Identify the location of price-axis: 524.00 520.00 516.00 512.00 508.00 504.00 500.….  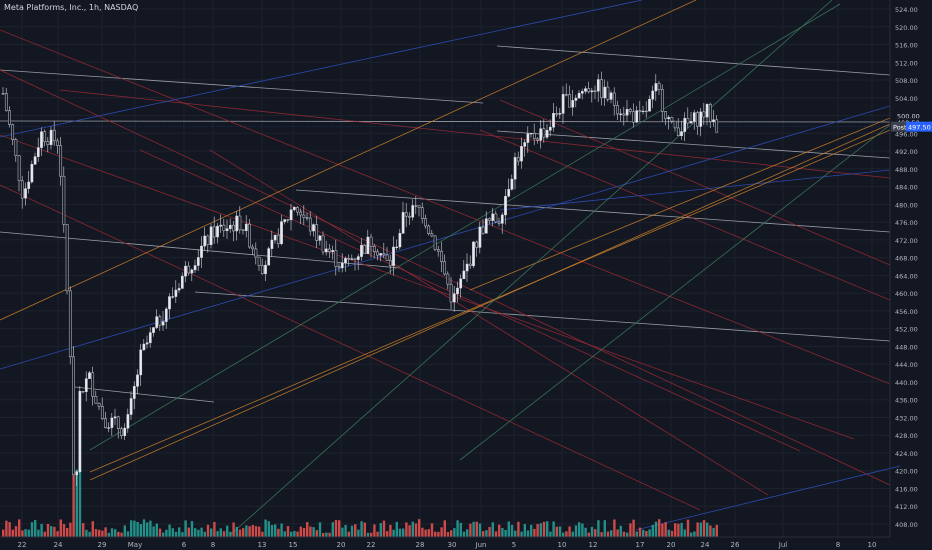
(906, 267).